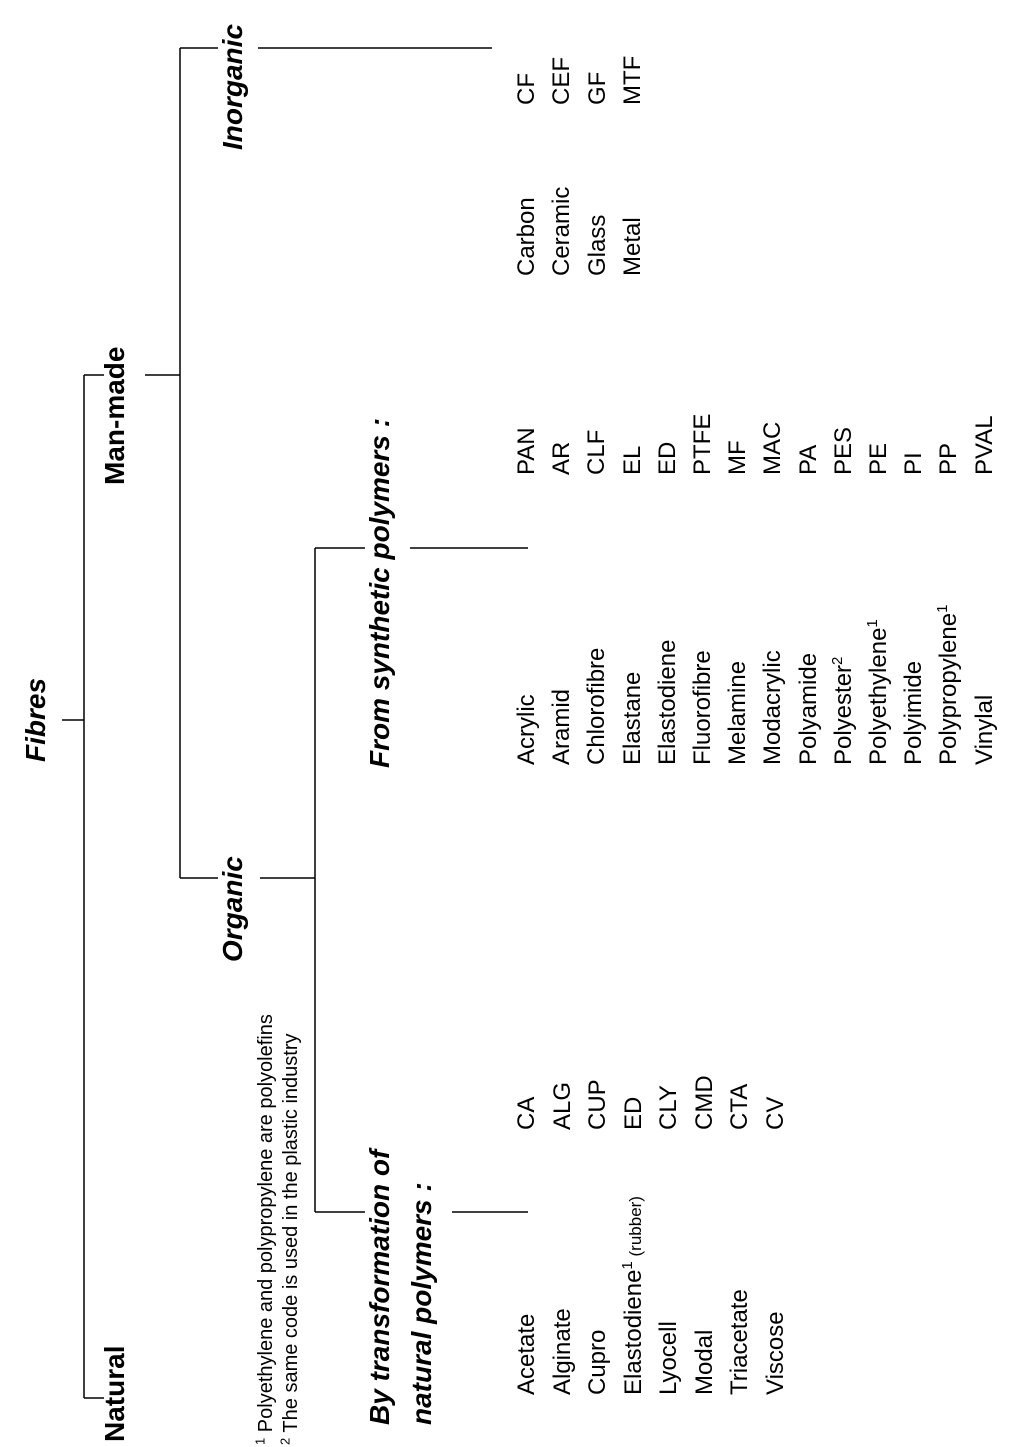  What do you see at coordinates (597, 88) in the screenshot?
I see `fibre-code: GF` at bounding box center [597, 88].